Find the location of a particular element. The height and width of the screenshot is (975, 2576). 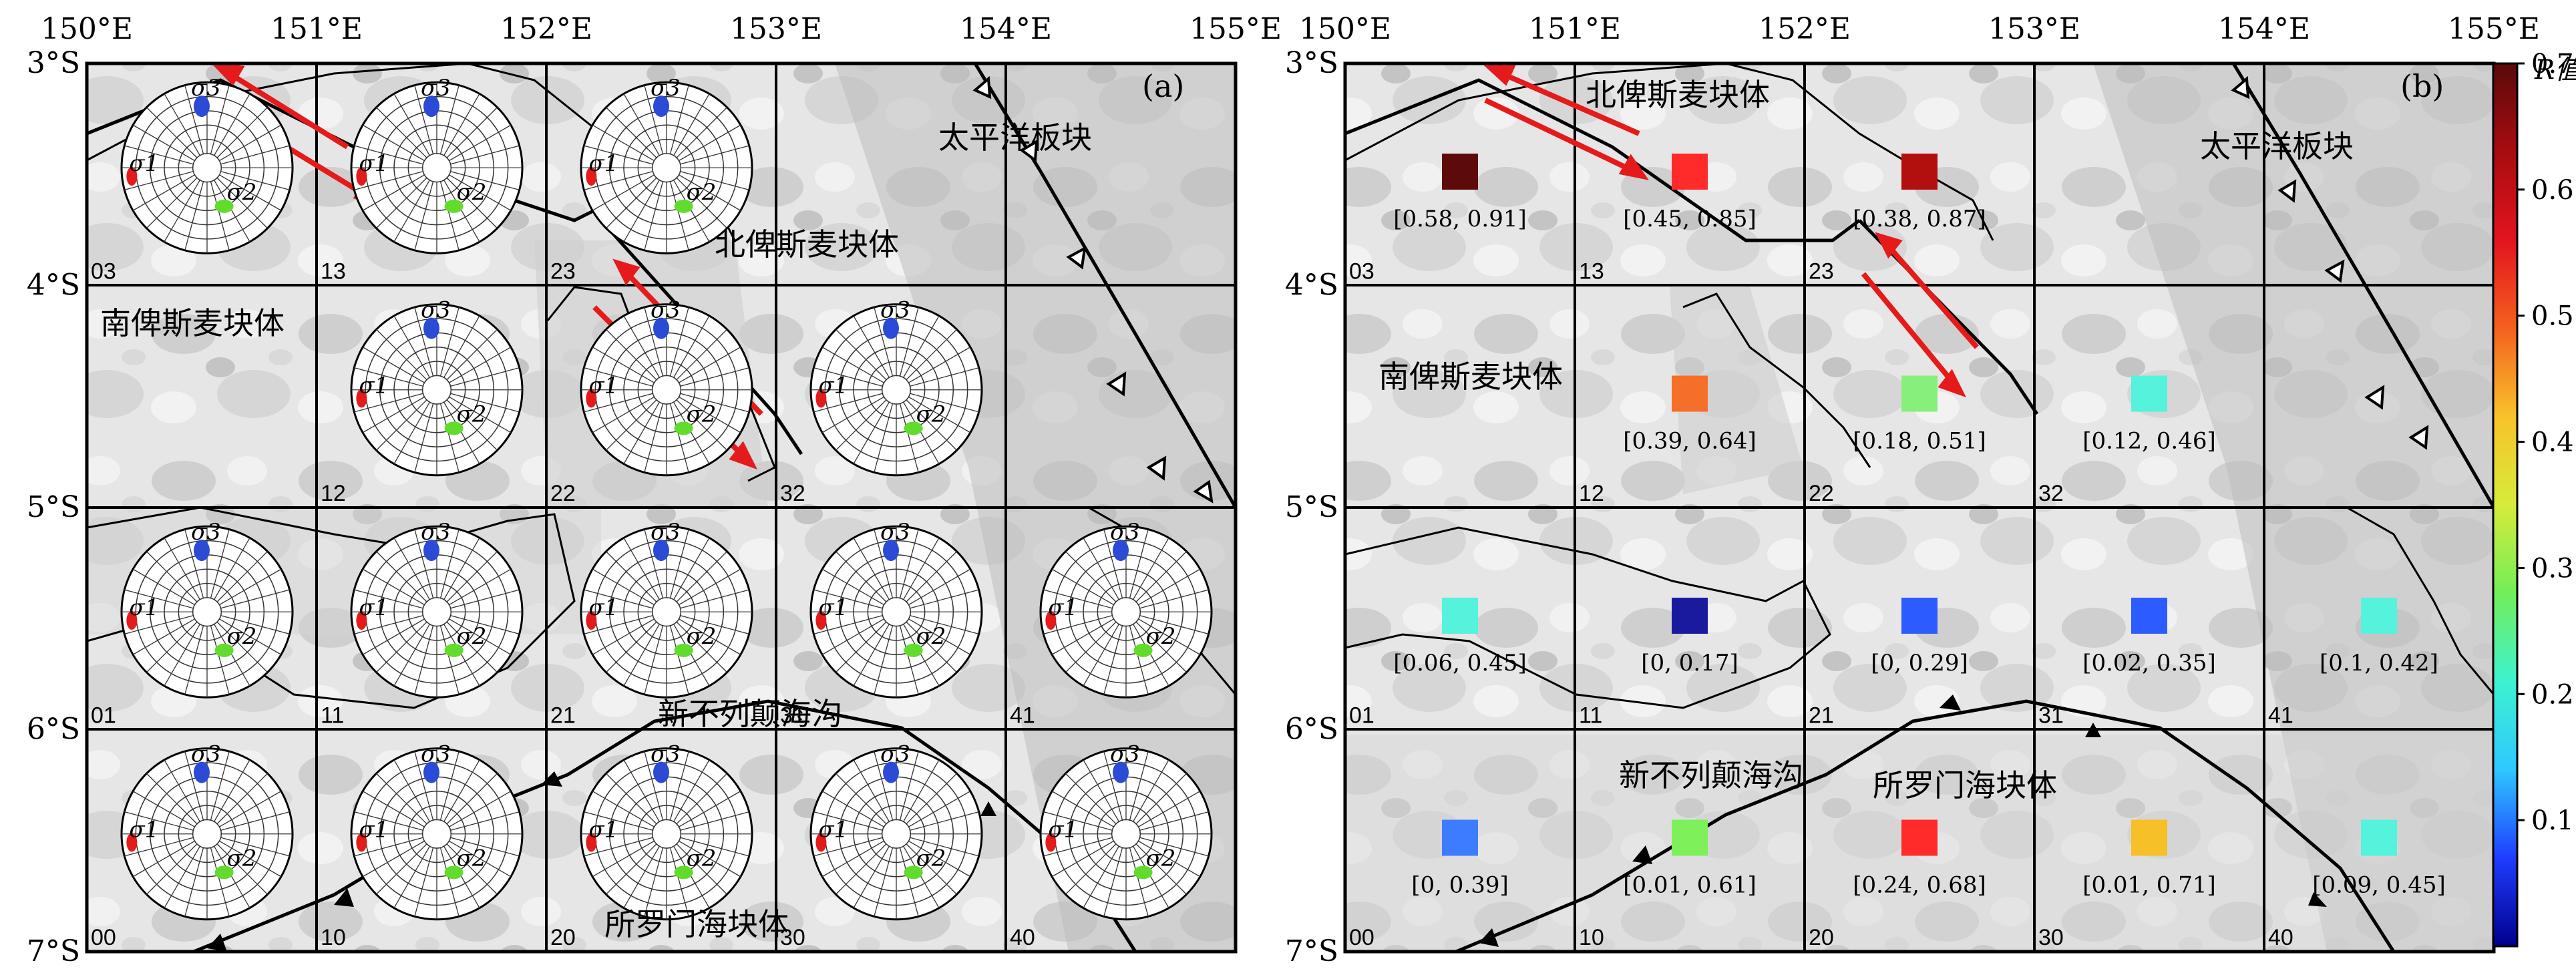

sigma3-cluster is located at coordinates (661, 106).